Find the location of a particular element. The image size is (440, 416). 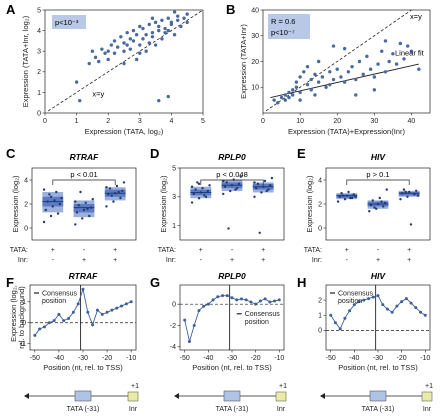

panel-D-ytick-label: 3 is located at coordinates (174, 197).